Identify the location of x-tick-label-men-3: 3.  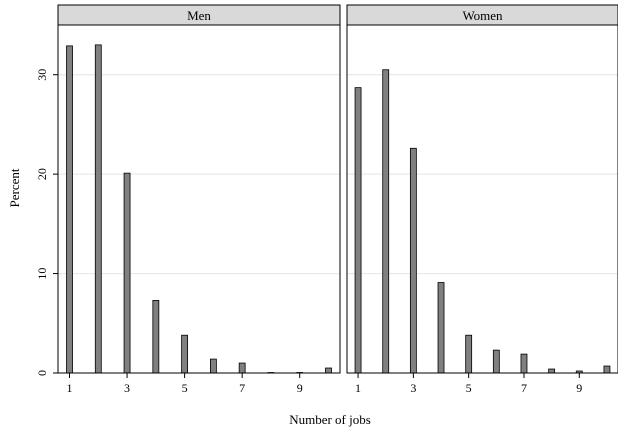
(127, 388).